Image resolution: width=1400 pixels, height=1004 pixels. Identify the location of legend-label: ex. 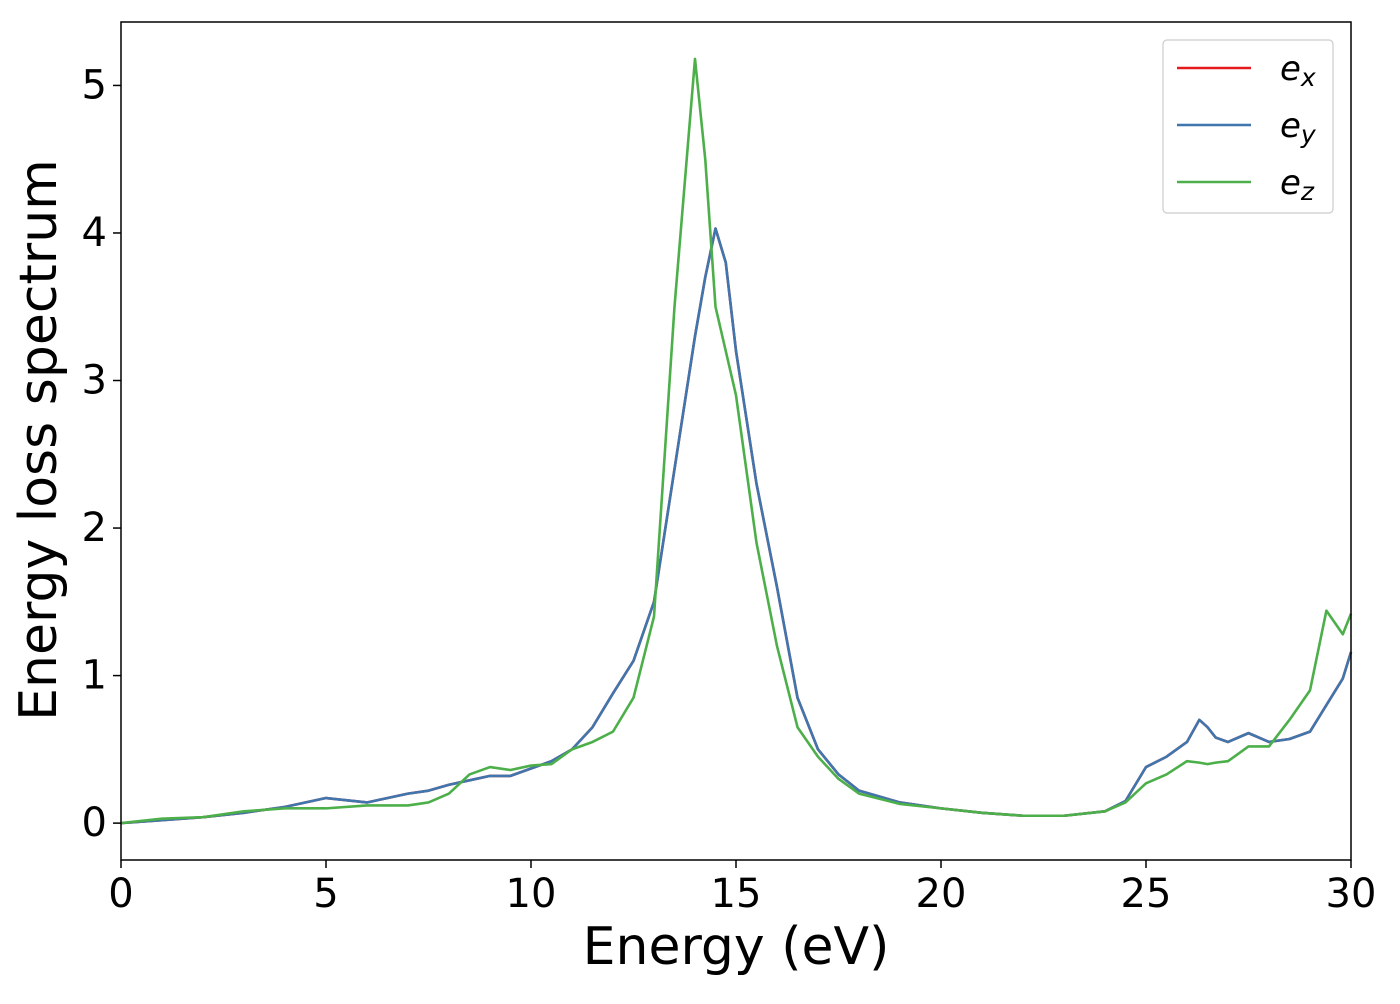
(1298, 71).